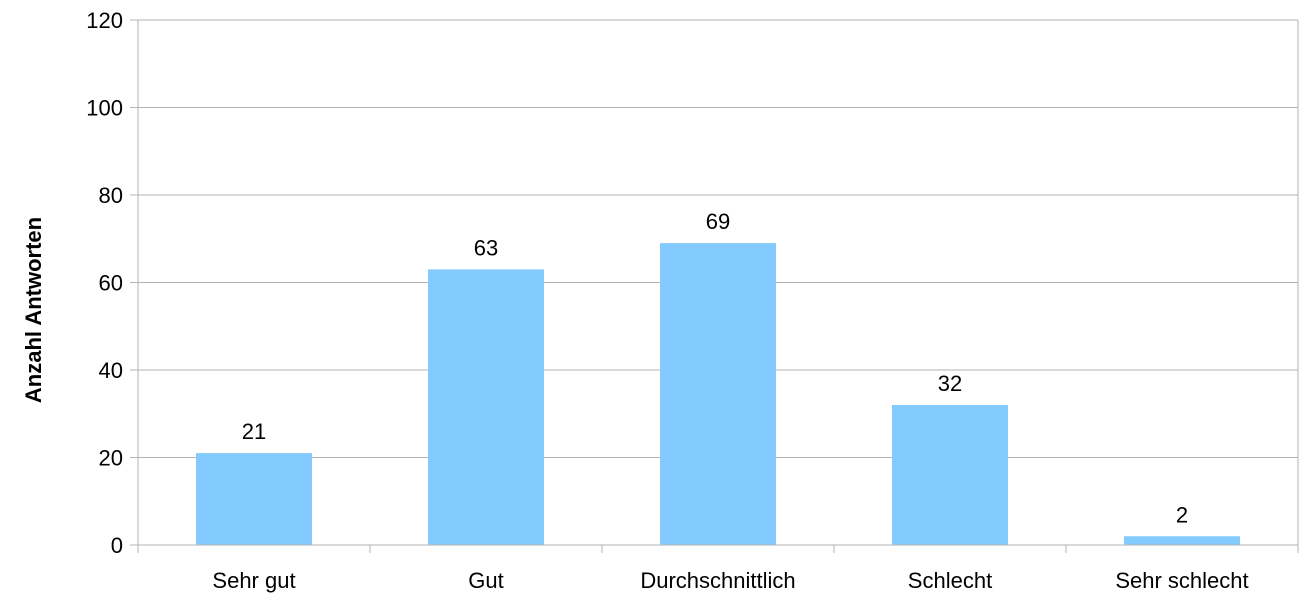 The height and width of the screenshot is (601, 1303). What do you see at coordinates (253, 580) in the screenshot?
I see `x-category-label: Sehr gut` at bounding box center [253, 580].